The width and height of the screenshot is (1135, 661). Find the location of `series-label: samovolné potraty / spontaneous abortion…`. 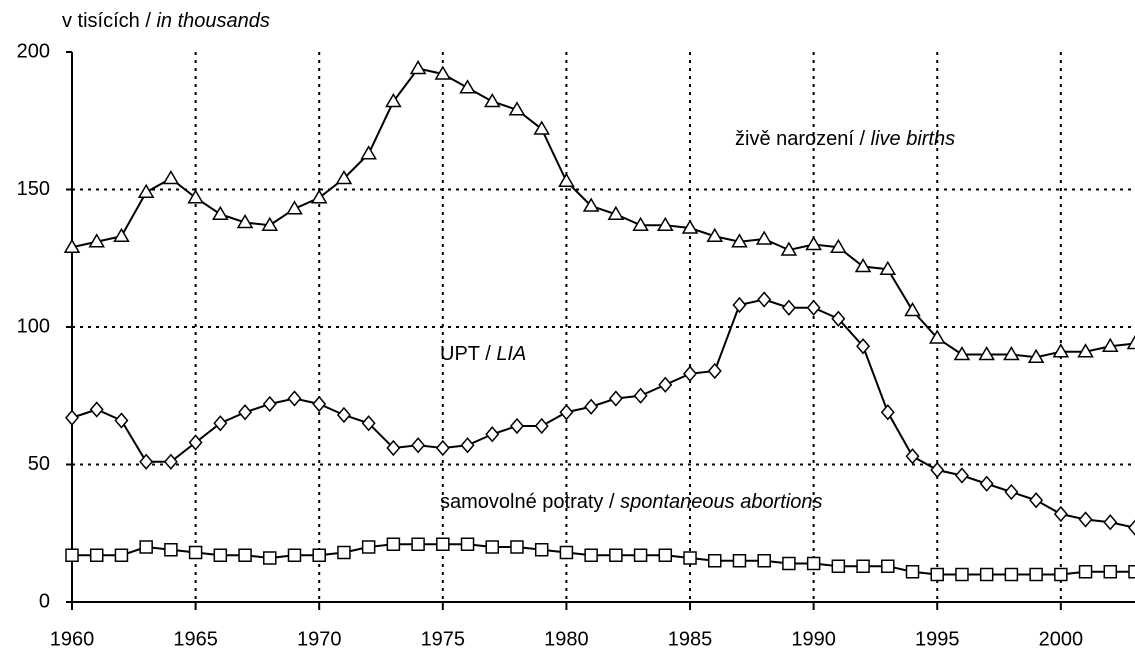

series-label: samovolné potraty / spontaneous abortion… is located at coordinates (631, 502).